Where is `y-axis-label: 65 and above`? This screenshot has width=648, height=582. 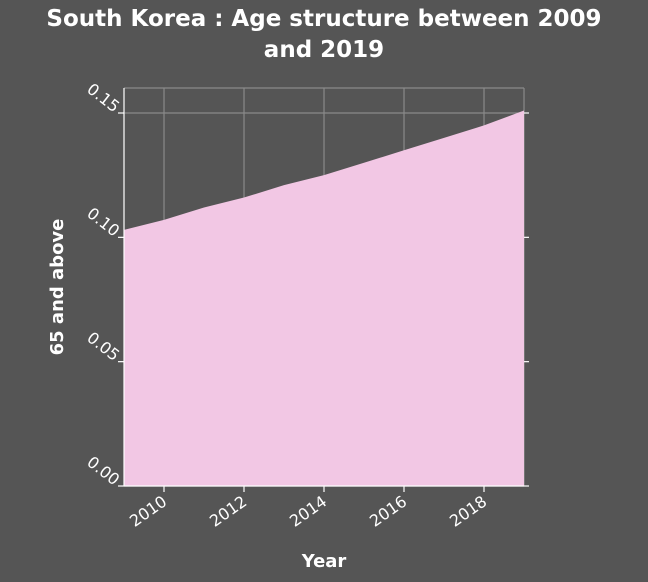
y-axis-label: 65 and above is located at coordinates (57, 287).